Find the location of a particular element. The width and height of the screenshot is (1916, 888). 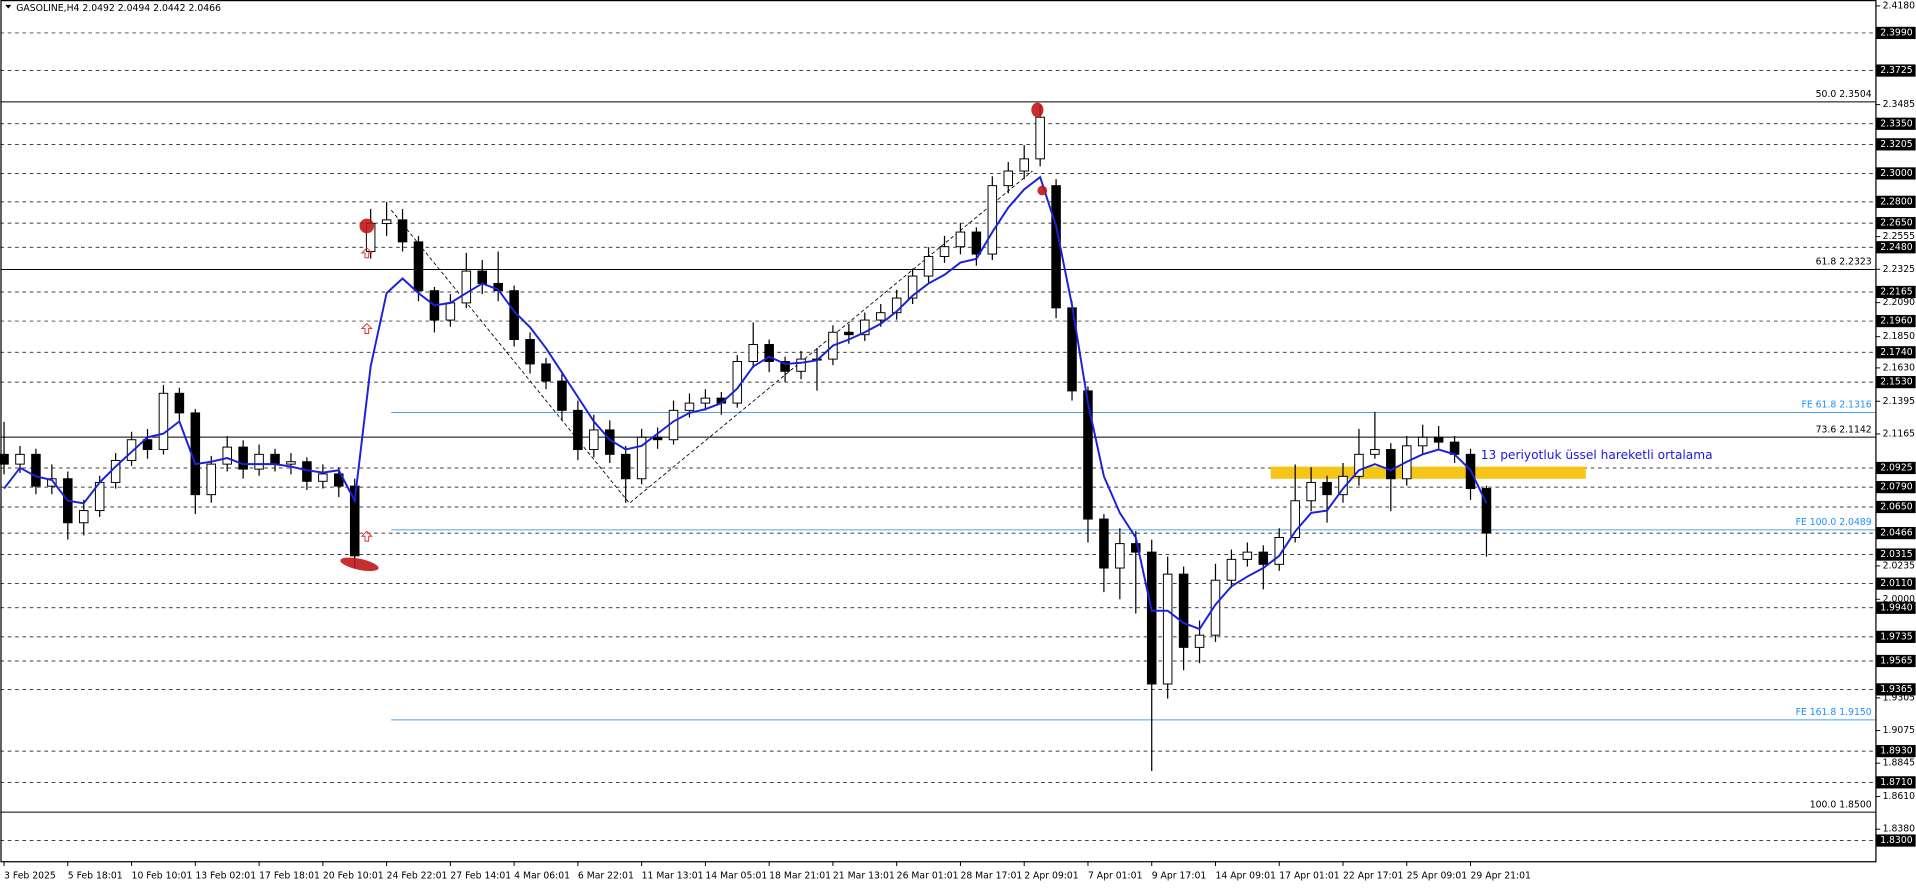

x-tick-label: 4 Mar 06:01 is located at coordinates (542, 875).